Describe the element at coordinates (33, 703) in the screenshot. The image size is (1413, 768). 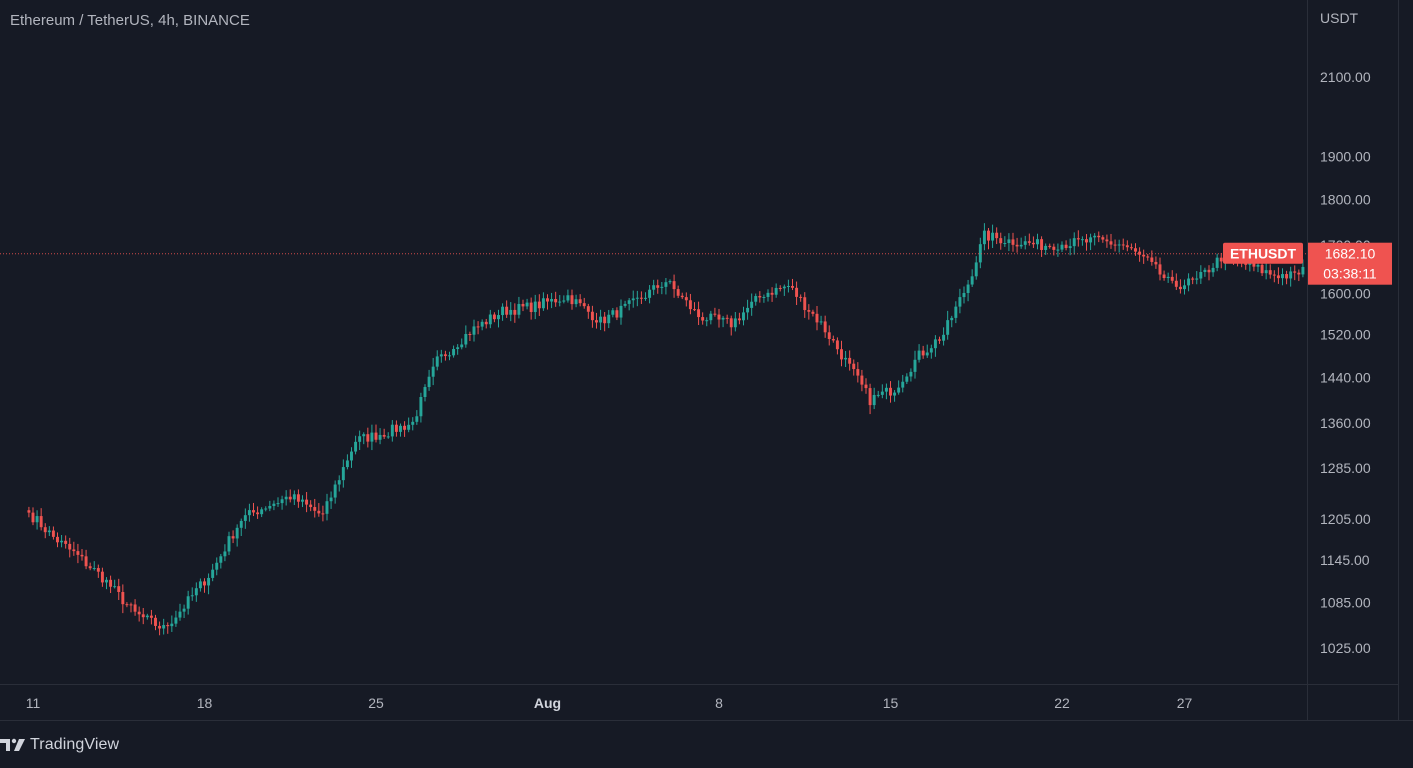
I see `time-tick-label: 11` at that location.